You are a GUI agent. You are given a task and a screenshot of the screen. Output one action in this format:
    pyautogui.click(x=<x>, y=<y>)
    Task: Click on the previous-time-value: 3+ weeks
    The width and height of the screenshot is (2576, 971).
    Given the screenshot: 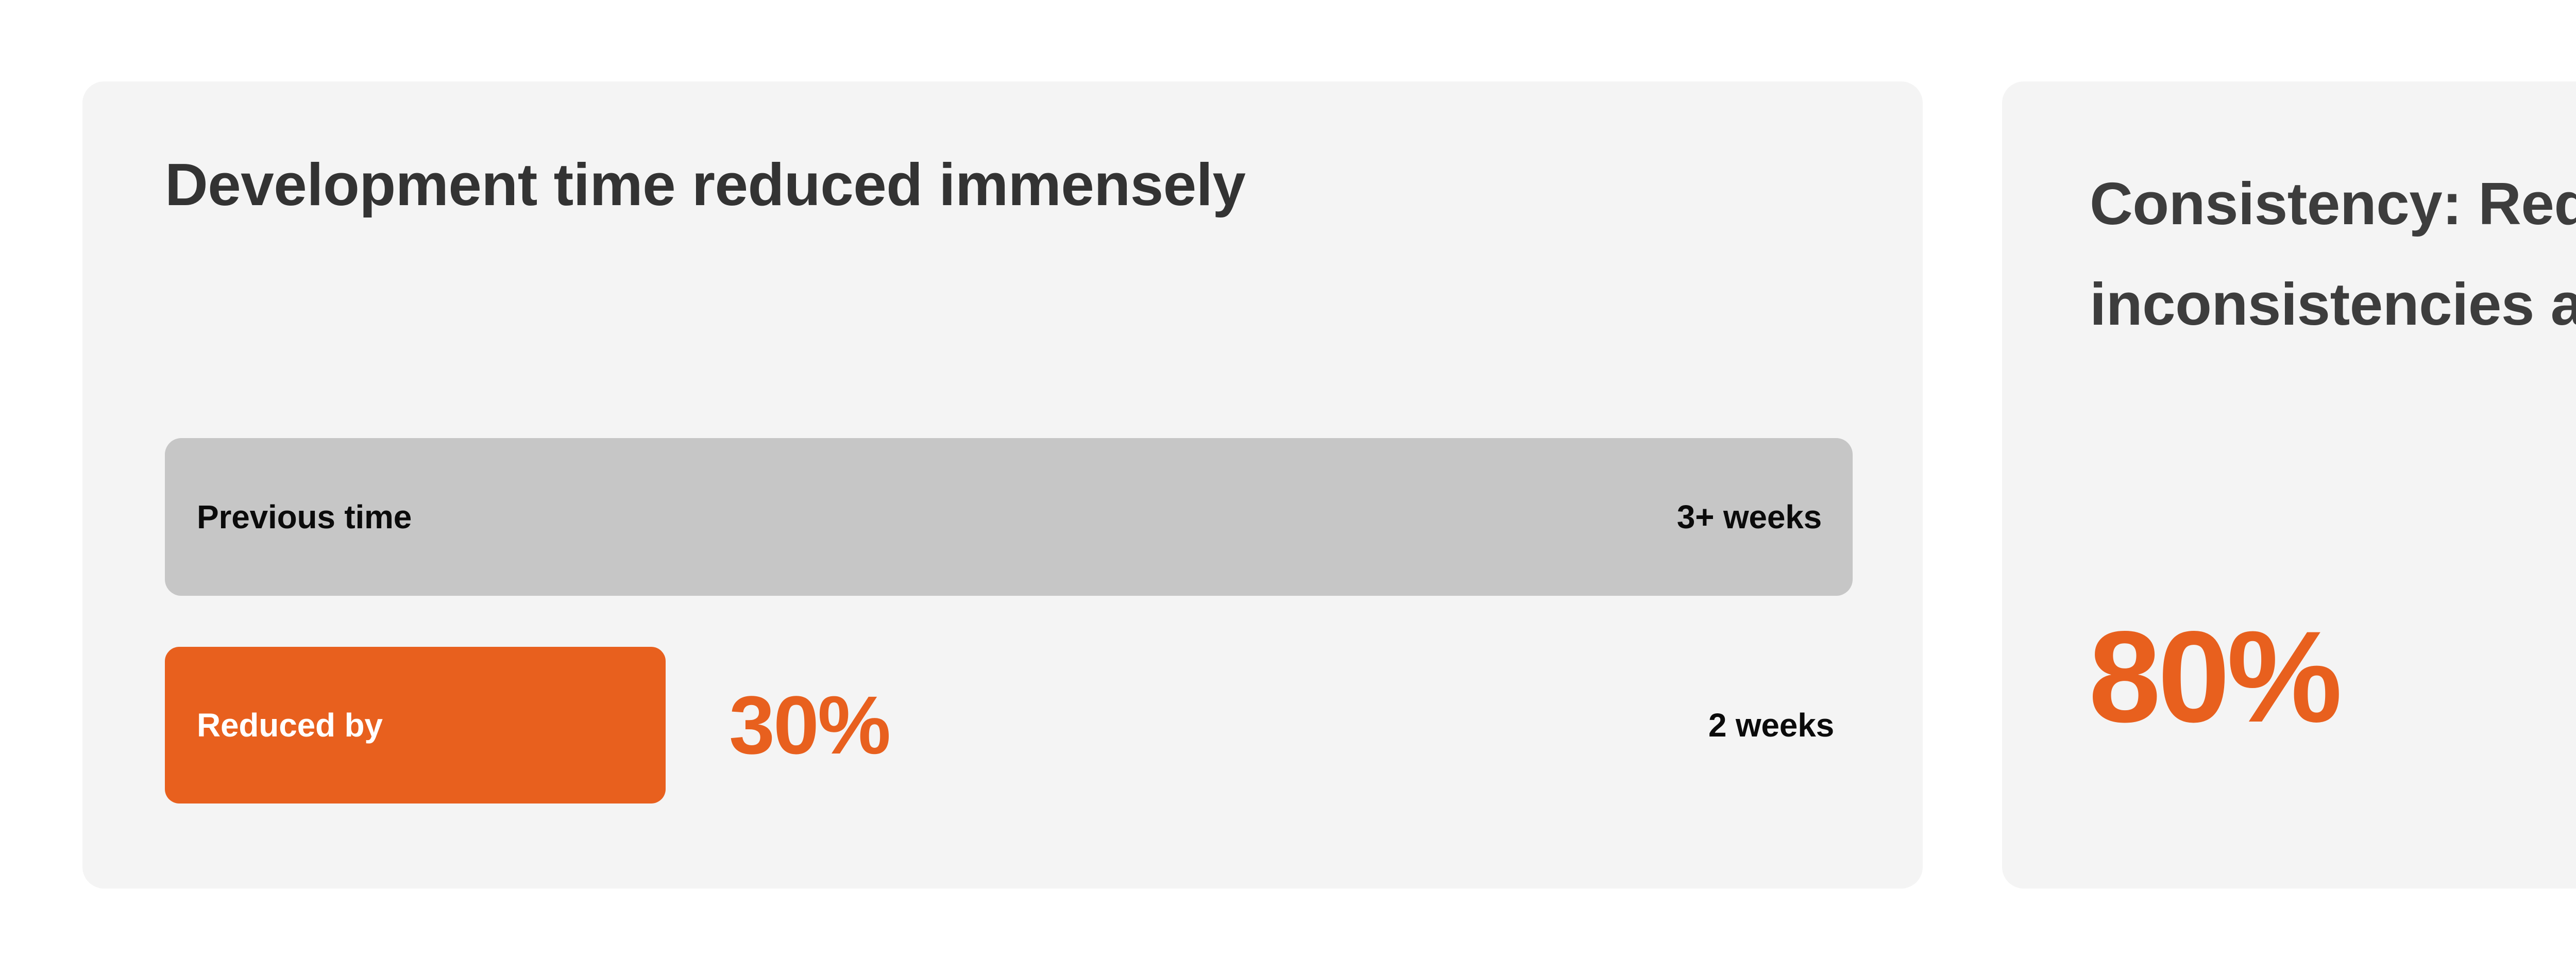 What is the action you would take?
    pyautogui.click(x=1749, y=516)
    